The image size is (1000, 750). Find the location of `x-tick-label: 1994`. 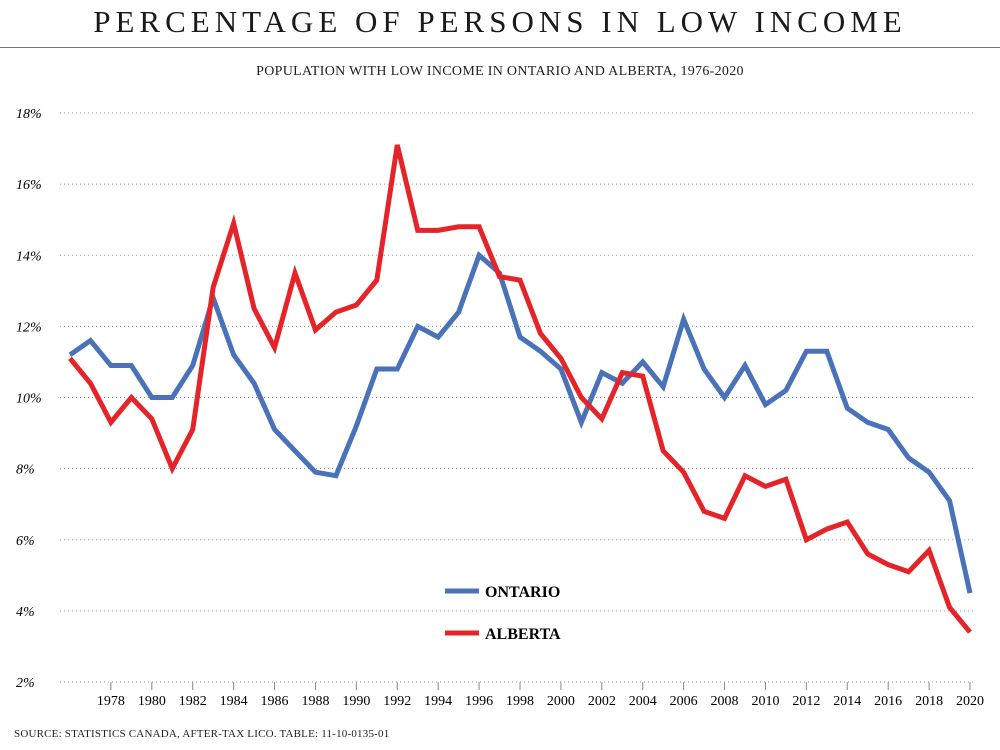

x-tick-label: 1994 is located at coordinates (438, 701).